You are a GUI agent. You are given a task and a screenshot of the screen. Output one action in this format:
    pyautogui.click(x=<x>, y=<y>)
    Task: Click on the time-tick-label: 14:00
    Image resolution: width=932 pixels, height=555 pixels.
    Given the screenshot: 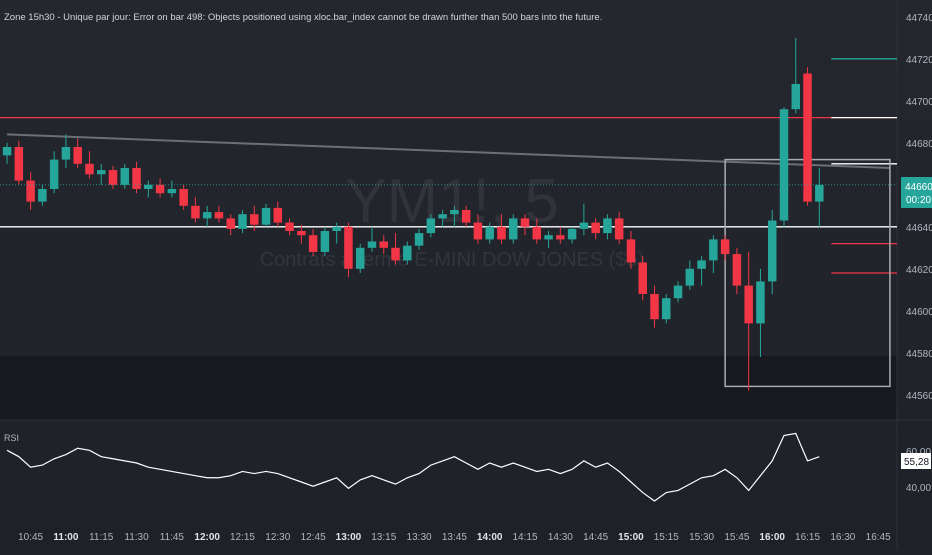 What is the action you would take?
    pyautogui.click(x=490, y=537)
    